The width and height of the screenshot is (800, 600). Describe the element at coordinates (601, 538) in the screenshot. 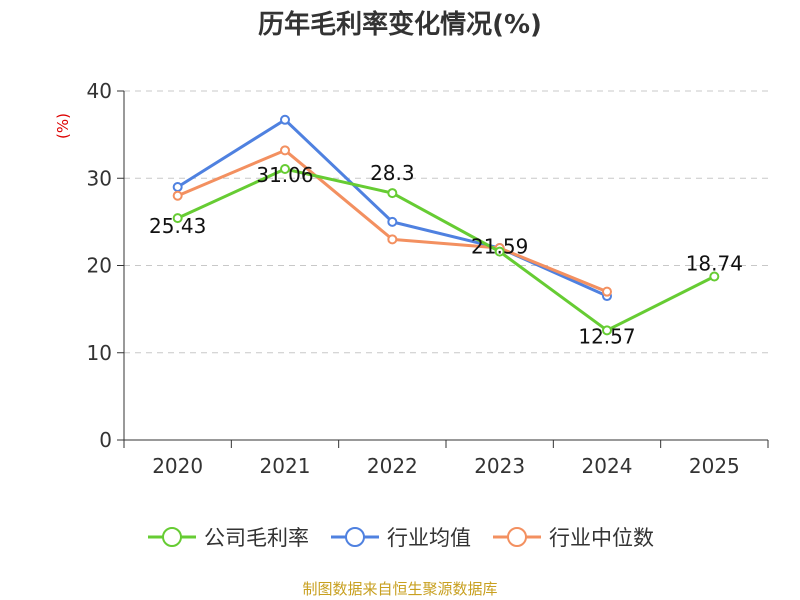

I see `legend-label: 行业中位数` at that location.